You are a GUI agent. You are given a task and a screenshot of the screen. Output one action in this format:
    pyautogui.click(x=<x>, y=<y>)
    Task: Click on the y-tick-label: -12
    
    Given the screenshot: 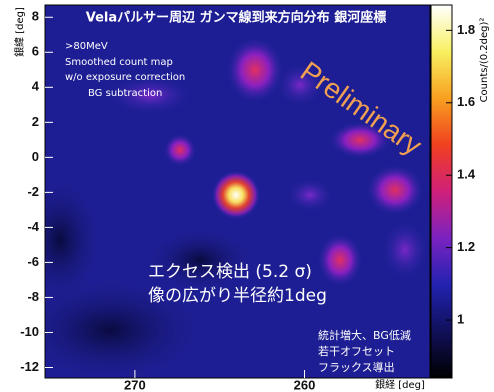 What is the action you would take?
    pyautogui.click(x=29, y=366)
    